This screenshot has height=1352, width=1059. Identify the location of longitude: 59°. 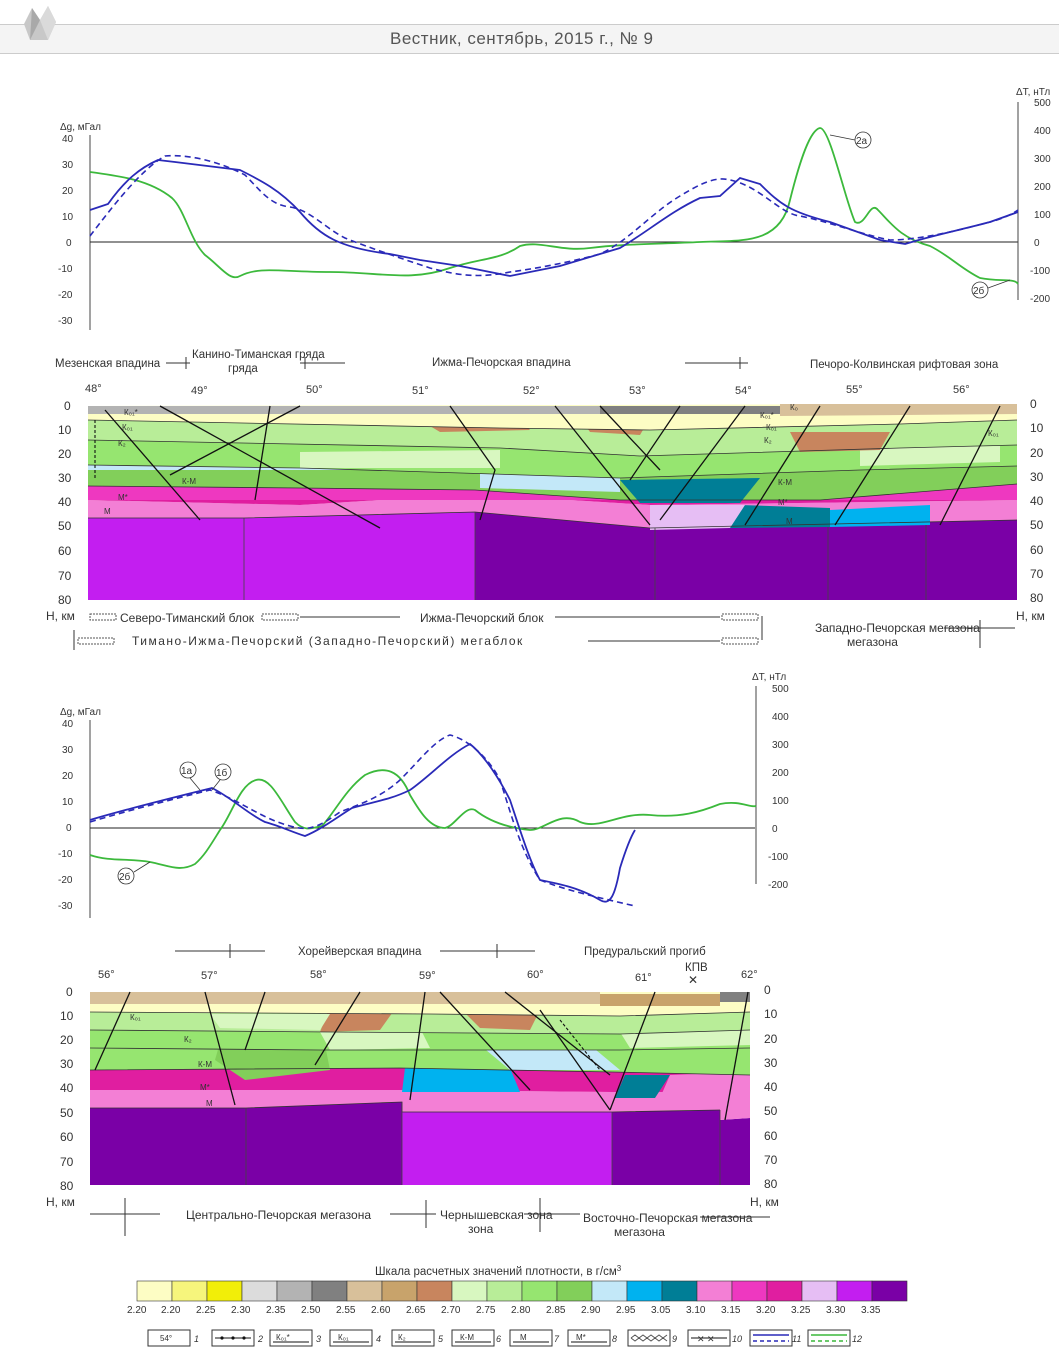
(427, 976).